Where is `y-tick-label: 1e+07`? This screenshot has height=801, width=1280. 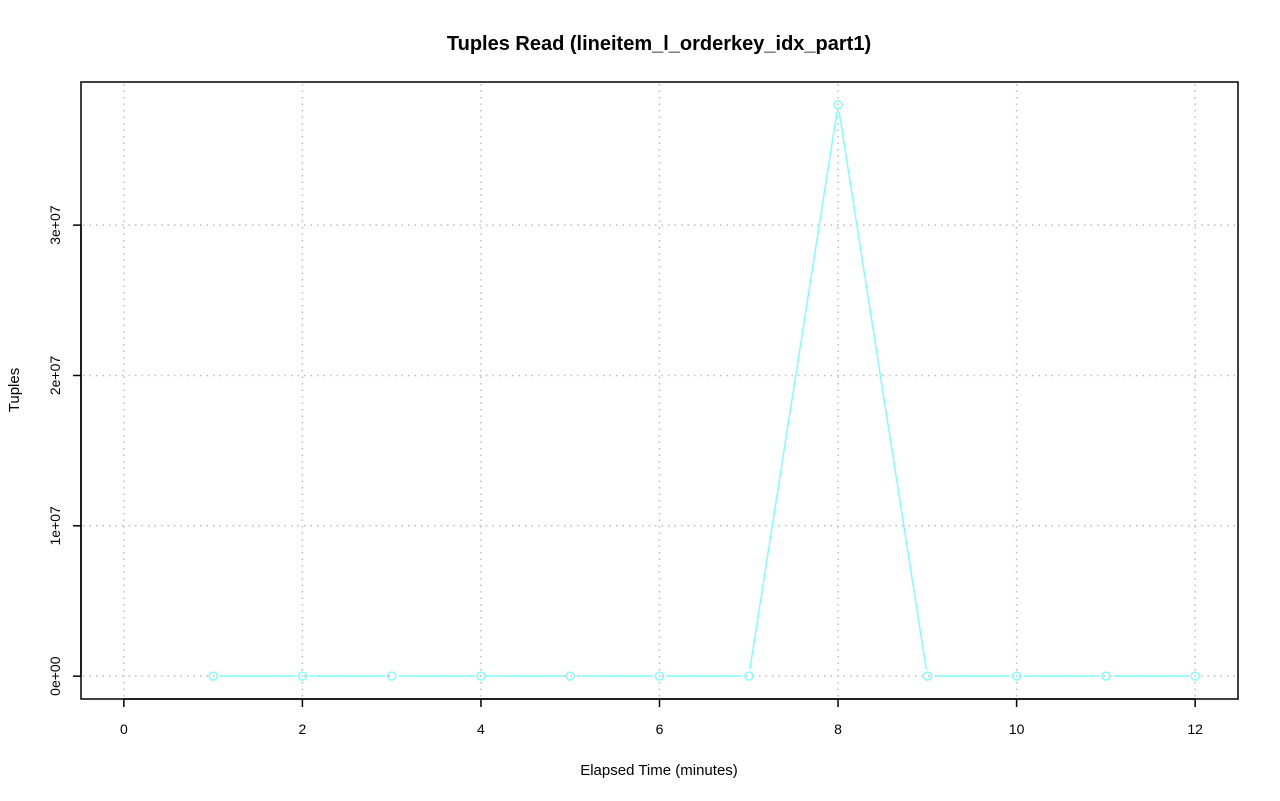 y-tick-label: 1e+07 is located at coordinates (55, 526).